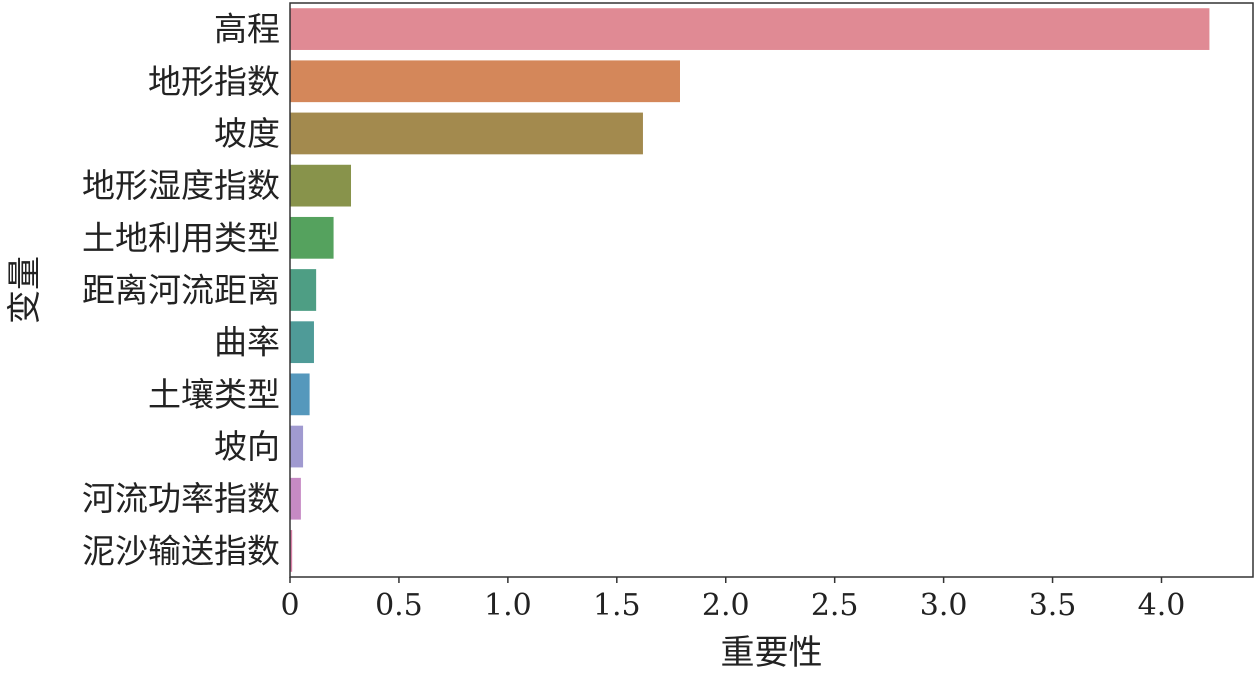  Describe the element at coordinates (1053, 605) in the screenshot. I see `x-tick-label-8: 3.5` at that location.